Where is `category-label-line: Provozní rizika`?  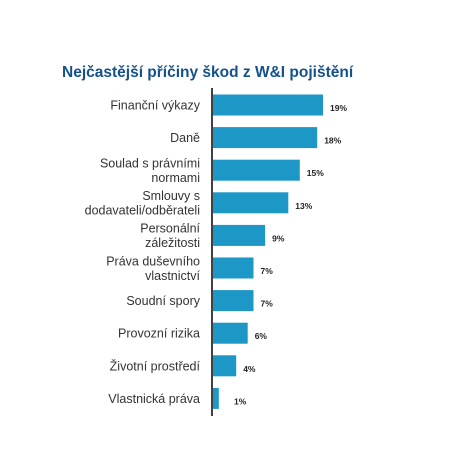 category-label-line: Provozní rizika is located at coordinates (159, 334).